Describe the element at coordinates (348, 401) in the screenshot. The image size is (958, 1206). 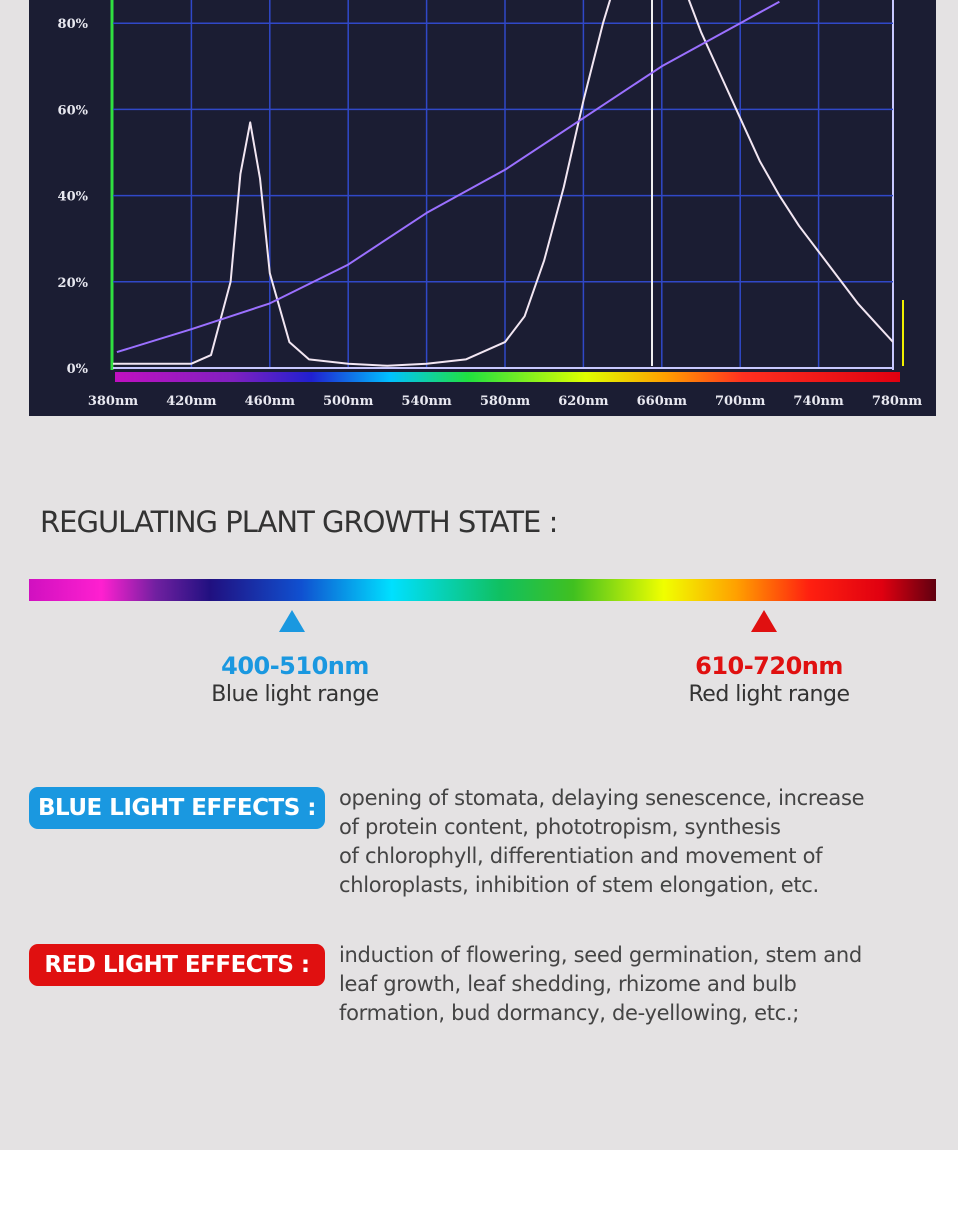
I see `x-tick-label: 500nm` at that location.